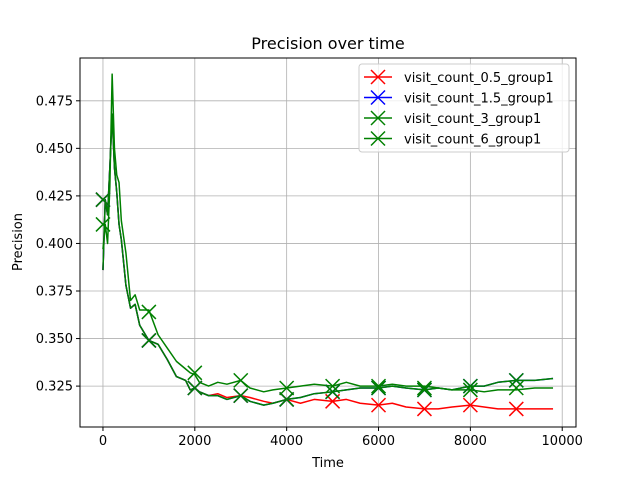 This screenshot has width=640, height=480. What do you see at coordinates (472, 140) in the screenshot?
I see `legend-label: visit_count_6_group1` at bounding box center [472, 140].